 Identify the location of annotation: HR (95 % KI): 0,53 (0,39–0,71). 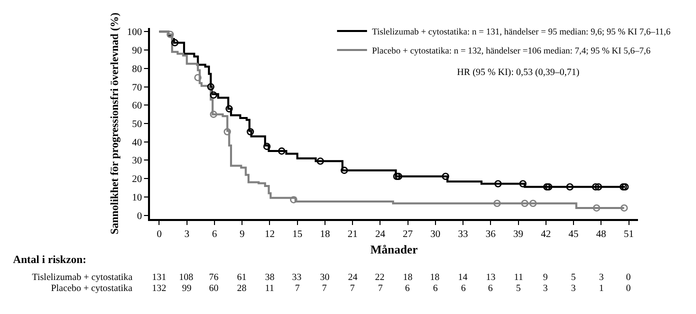
(518, 73).